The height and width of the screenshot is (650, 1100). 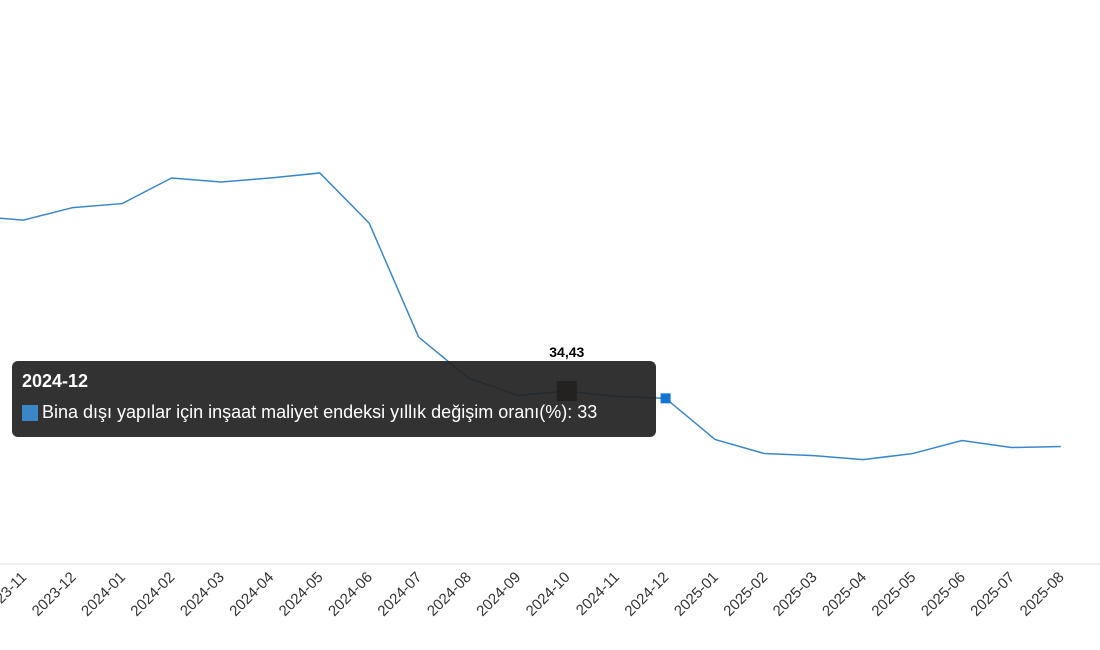 I want to click on x-tick-label: 2023-11, so click(x=15, y=594).